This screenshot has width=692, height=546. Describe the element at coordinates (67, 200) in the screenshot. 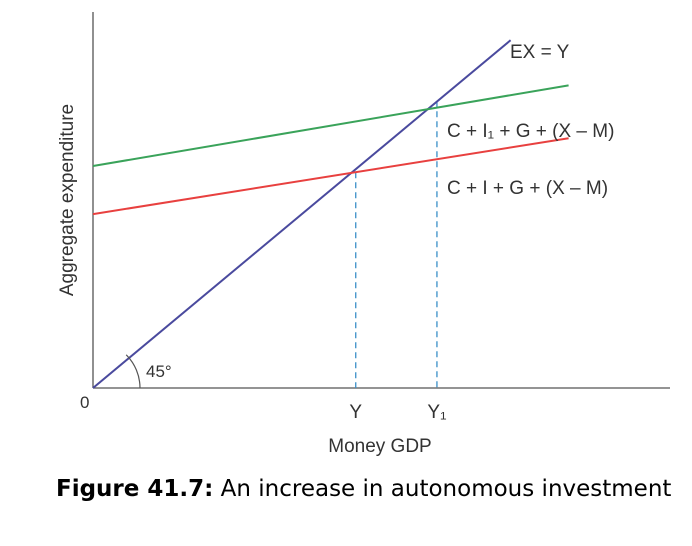

I see `y-axis-label: Aggregate expenditure` at that location.